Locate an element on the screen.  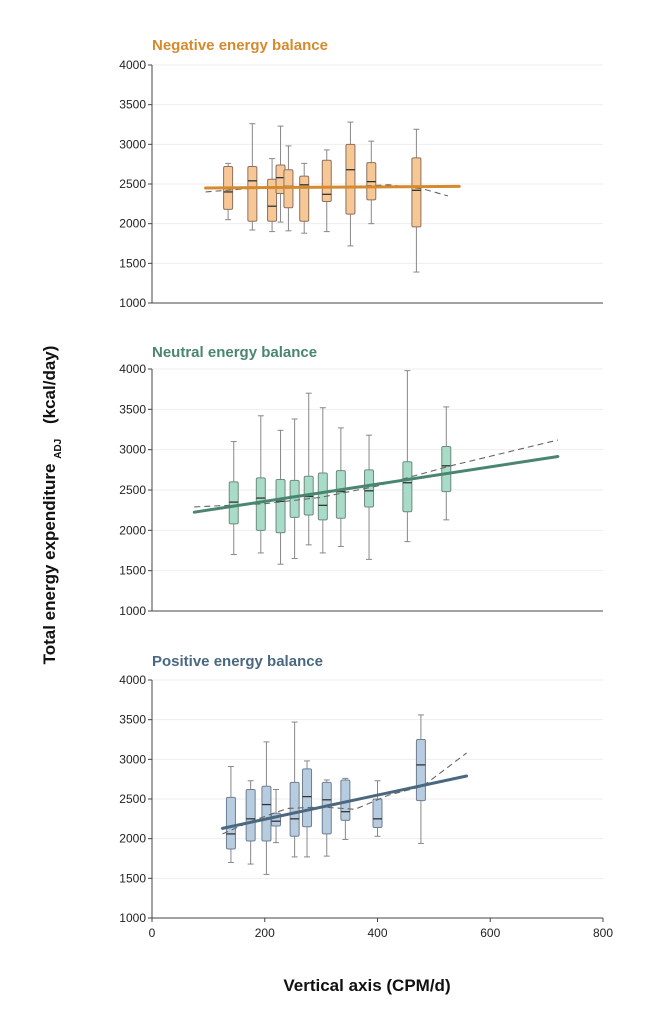
y-axis-title-unit: (kcal/day) is located at coordinates (49, 385).